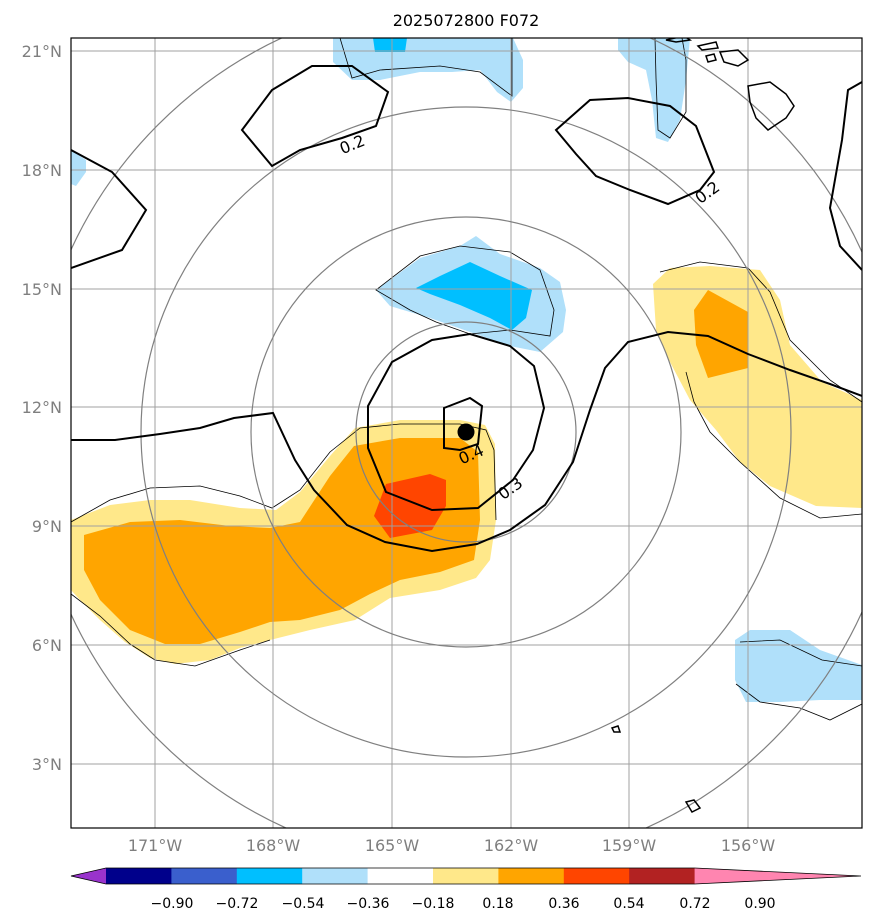  What do you see at coordinates (511, 845) in the screenshot?
I see `lon-label: 162°W` at bounding box center [511, 845].